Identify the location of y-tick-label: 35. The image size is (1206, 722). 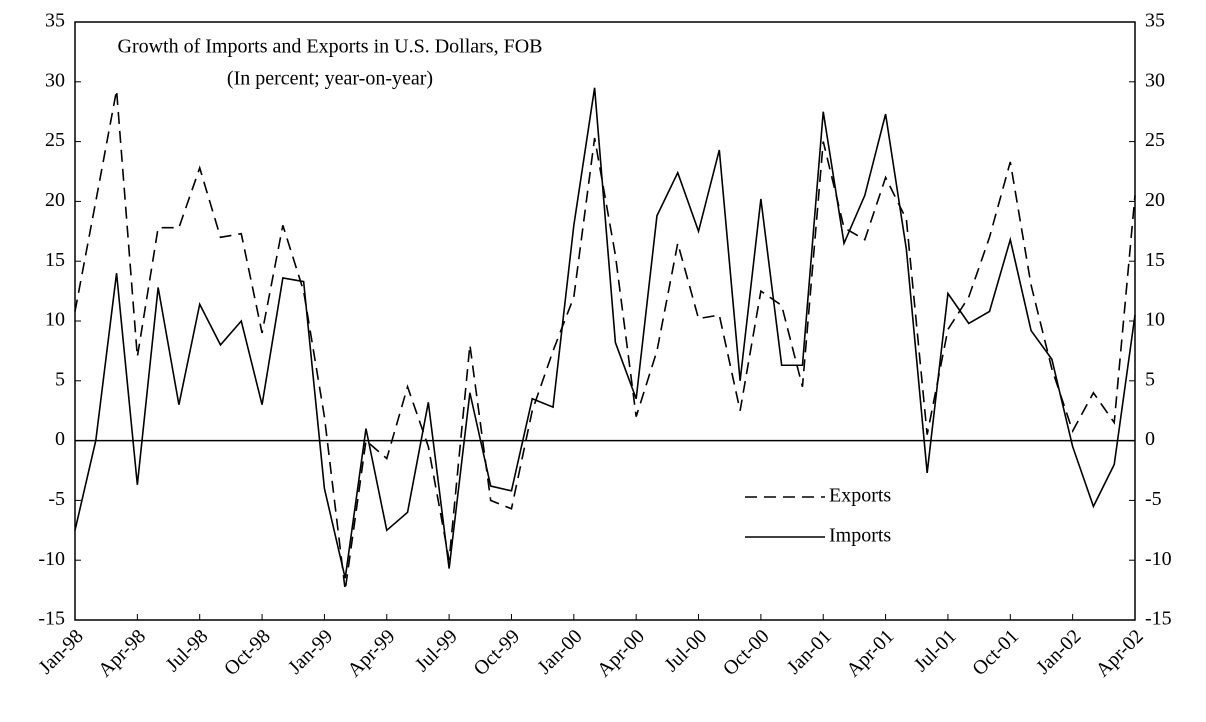
(55, 21).